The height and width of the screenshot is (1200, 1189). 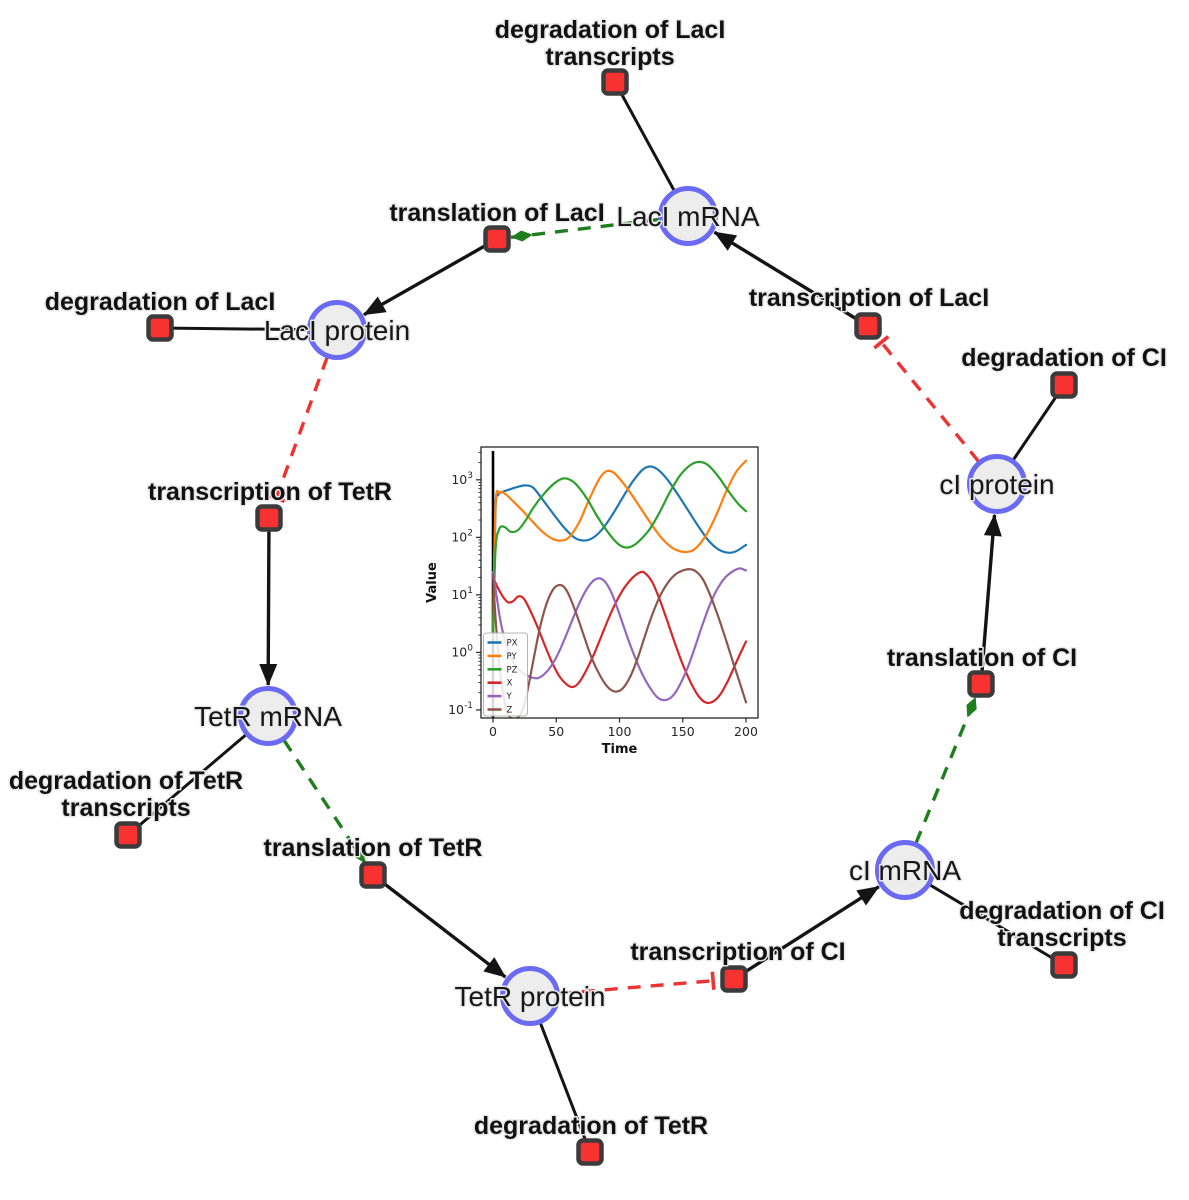 What do you see at coordinates (512, 644) in the screenshot?
I see `legend-entry-PX: PX` at bounding box center [512, 644].